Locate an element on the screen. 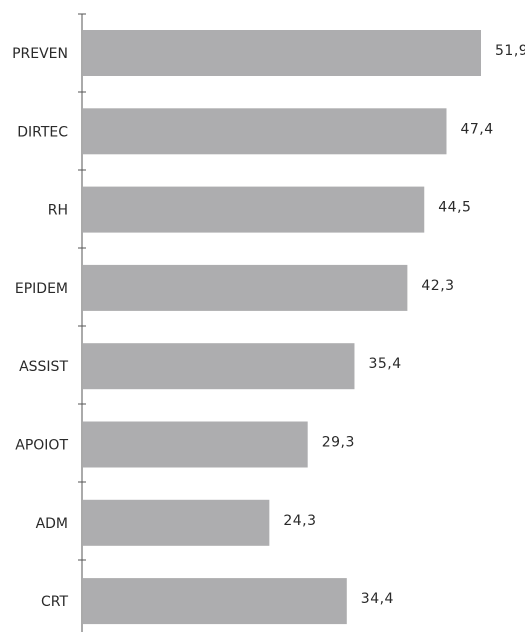 This screenshot has height=635, width=525. category-label: EPIDEM is located at coordinates (41, 289).